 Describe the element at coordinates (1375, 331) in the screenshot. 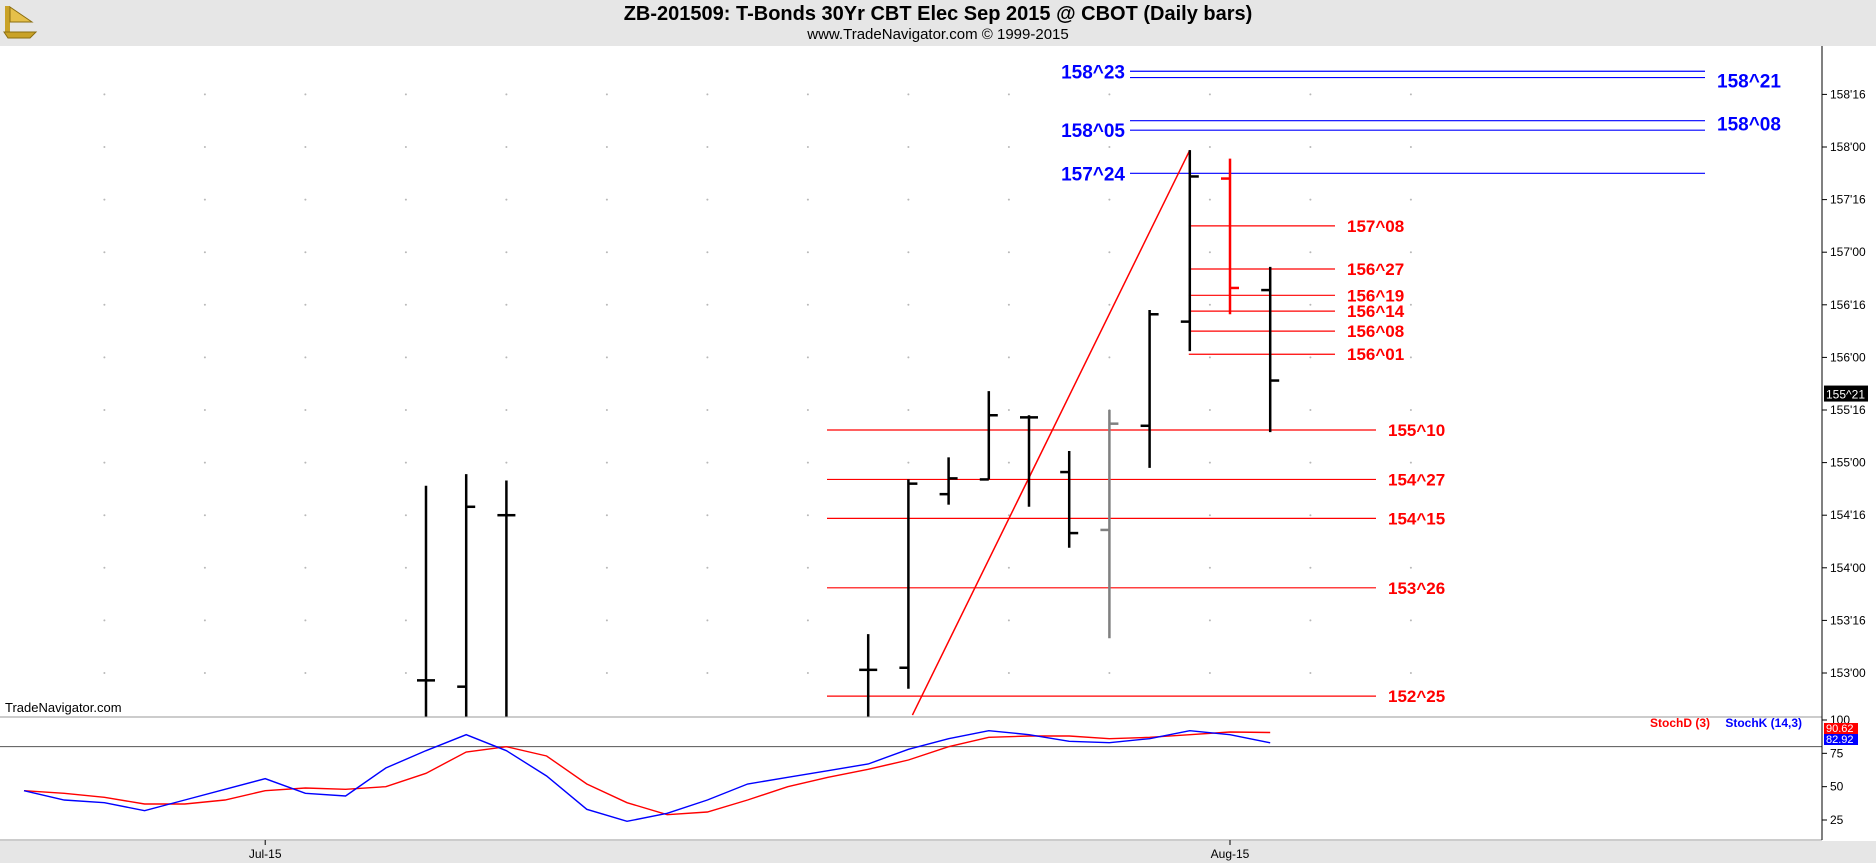

I see `red-level-label: 156^08` at that location.